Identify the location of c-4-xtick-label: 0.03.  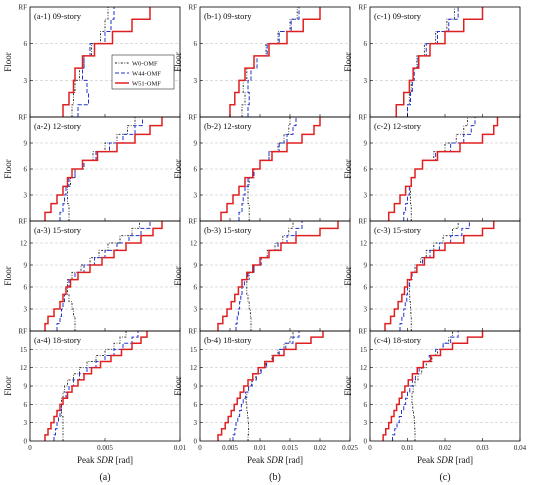
(482, 448).